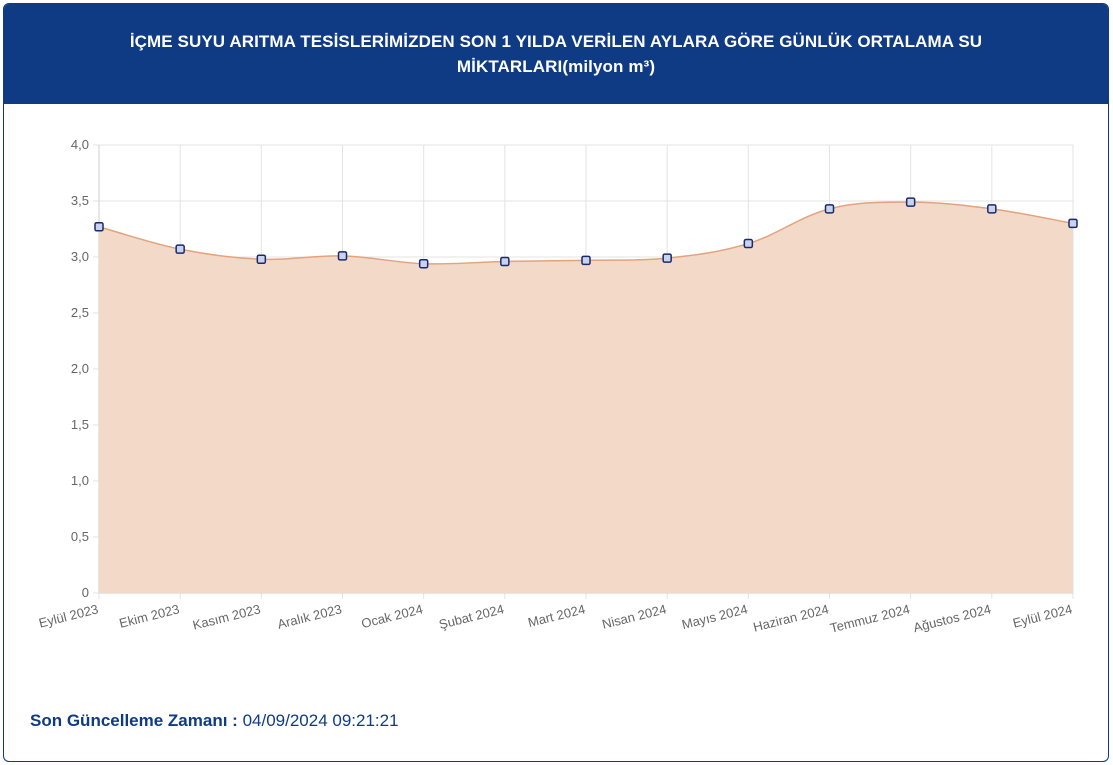 The image size is (1113, 765). I want to click on x-tick-label: Mart 2024, so click(556, 615).